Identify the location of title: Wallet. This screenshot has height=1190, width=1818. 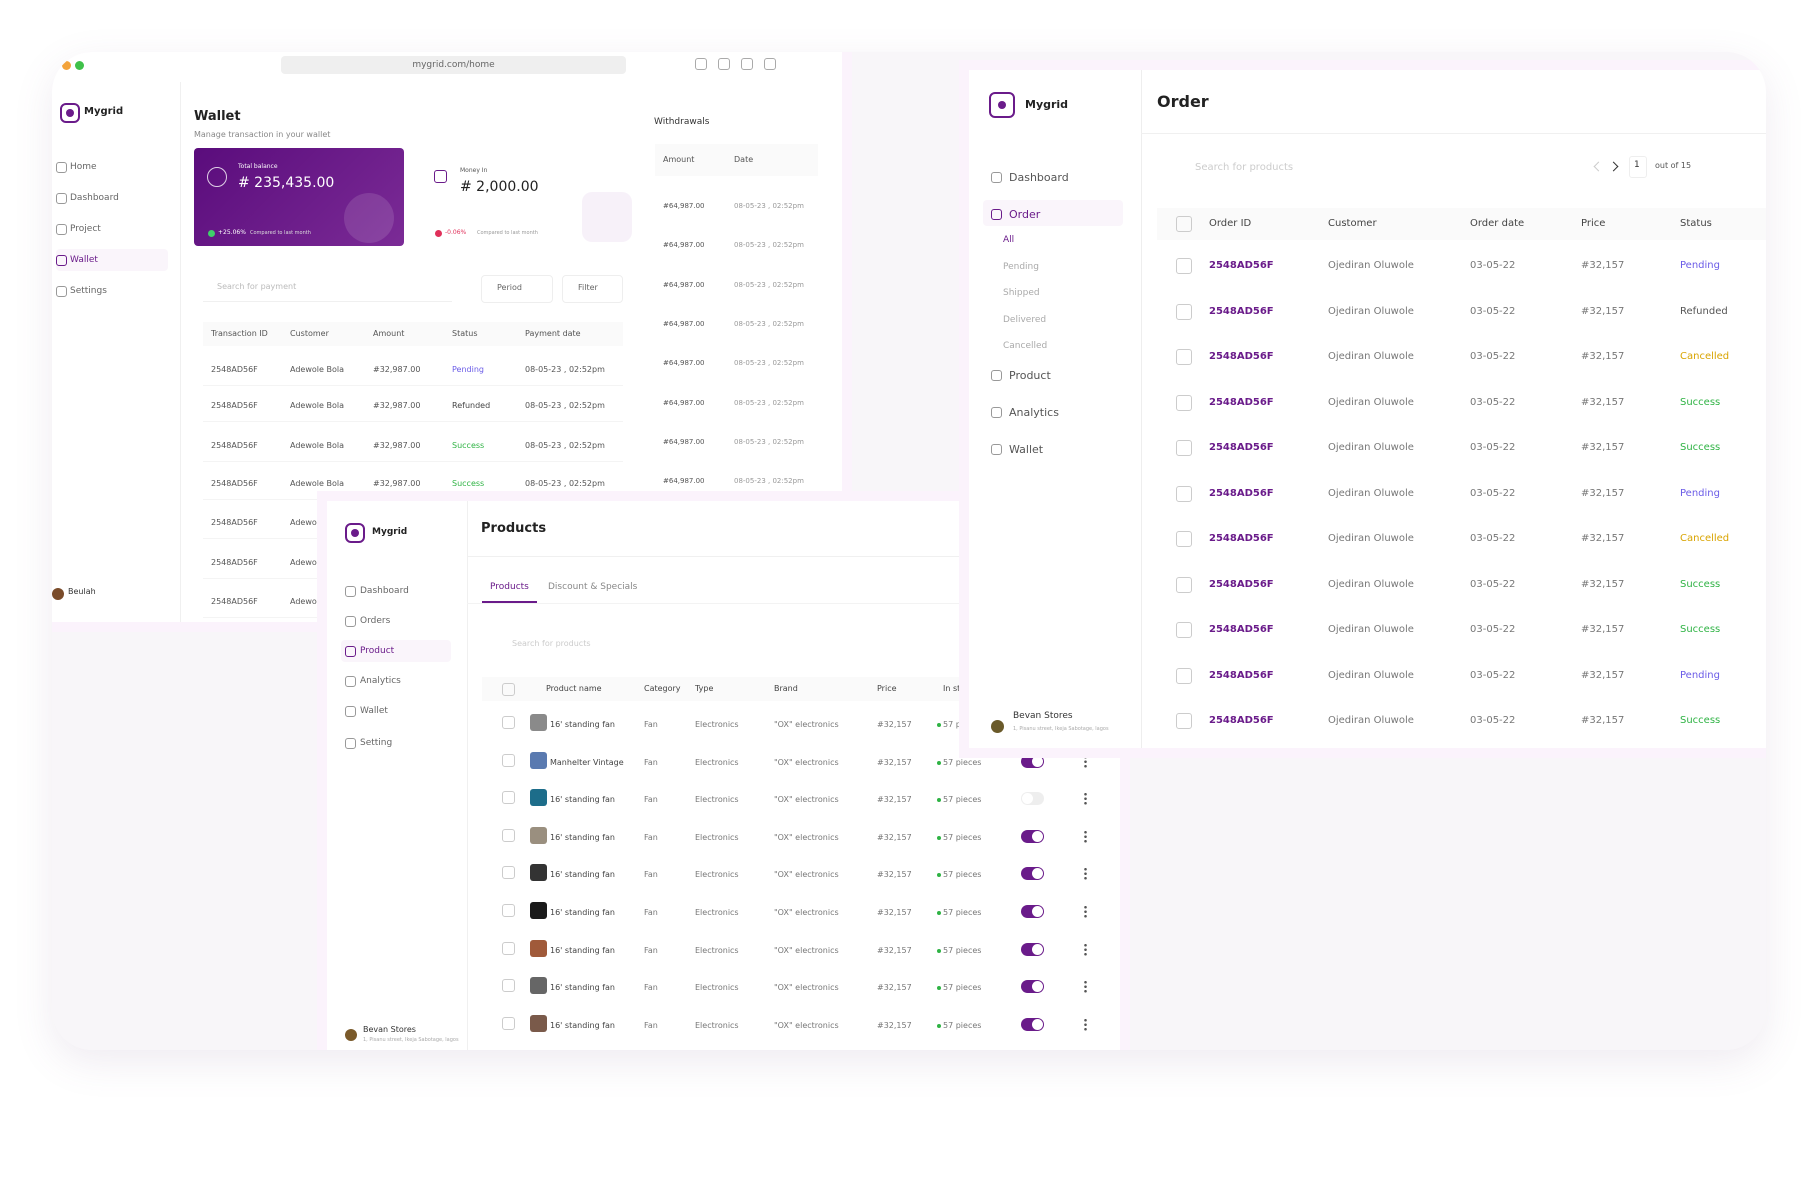
(217, 116).